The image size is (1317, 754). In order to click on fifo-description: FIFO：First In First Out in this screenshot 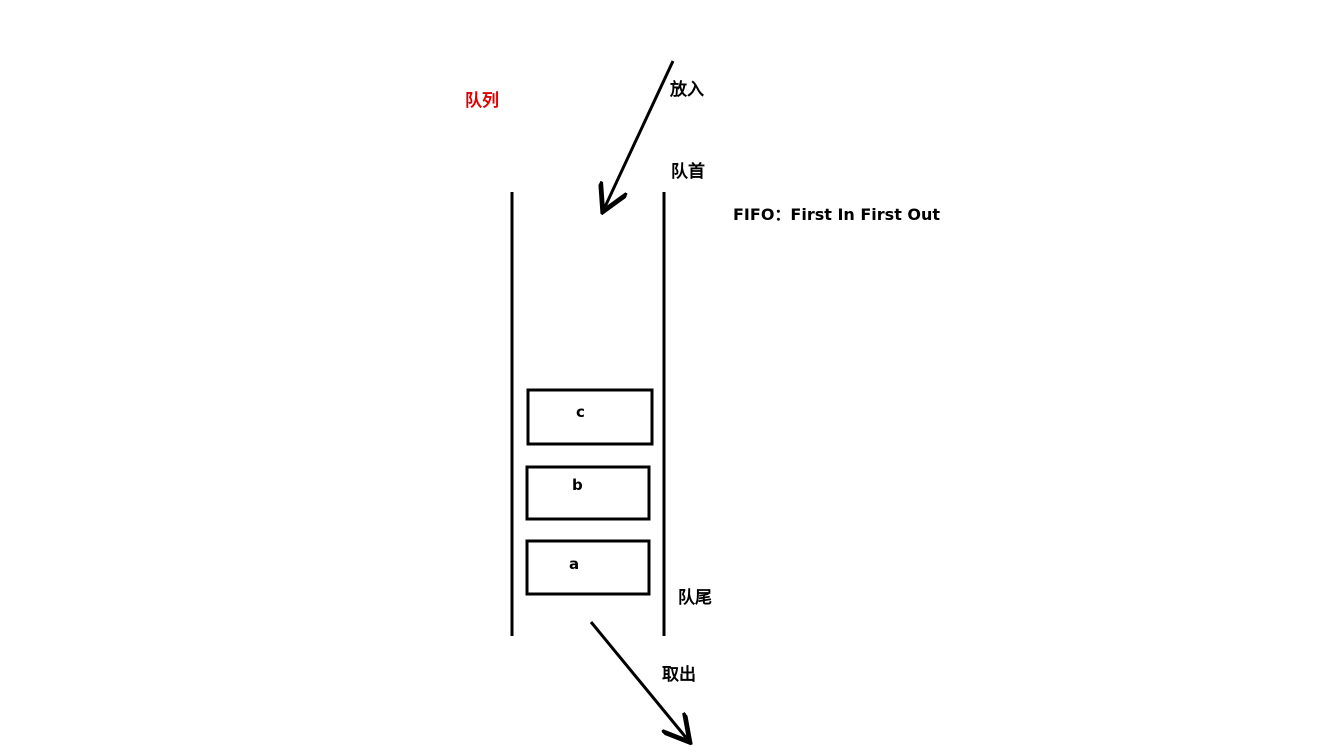, I will do `click(837, 214)`.